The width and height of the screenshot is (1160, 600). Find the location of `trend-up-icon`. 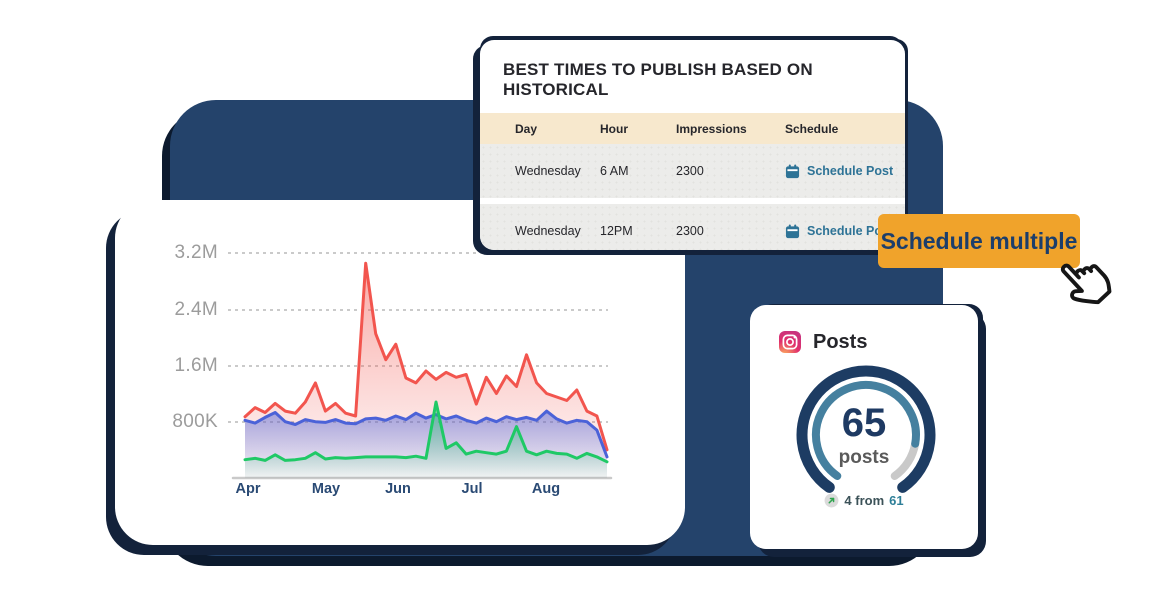

trend-up-icon is located at coordinates (831, 500).